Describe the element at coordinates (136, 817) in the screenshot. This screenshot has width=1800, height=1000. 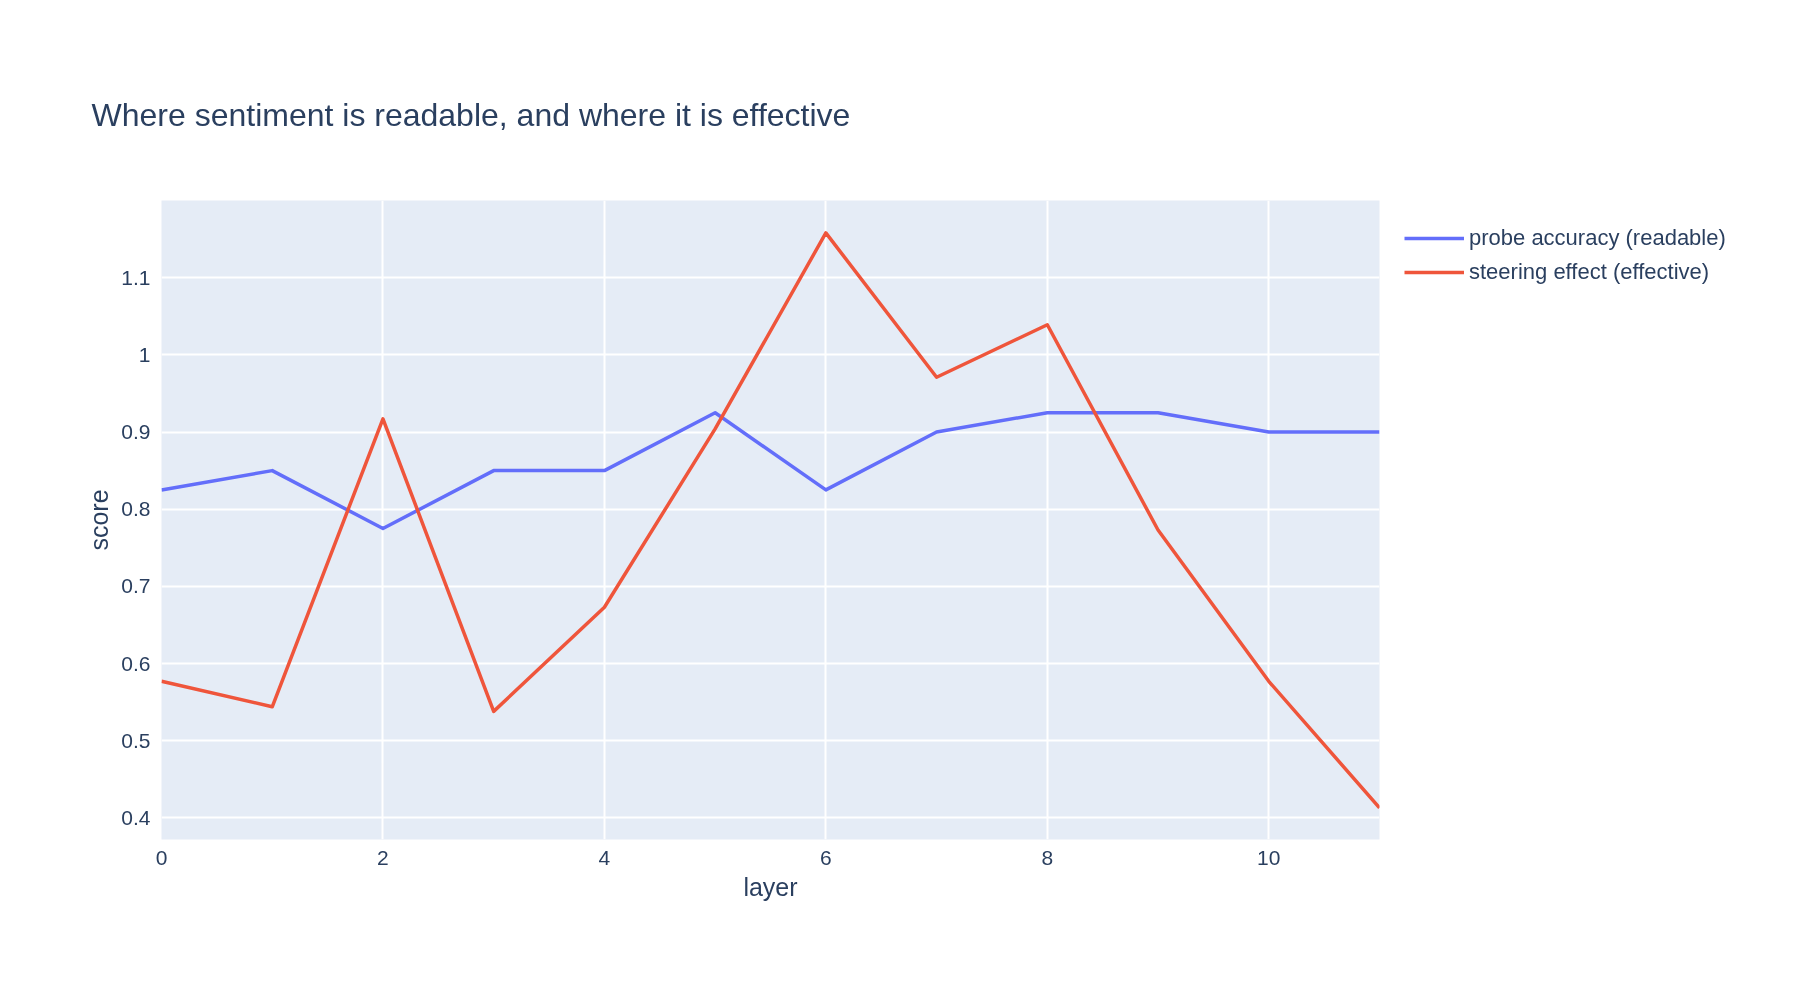
I see `y-tick-label: 0.4` at that location.